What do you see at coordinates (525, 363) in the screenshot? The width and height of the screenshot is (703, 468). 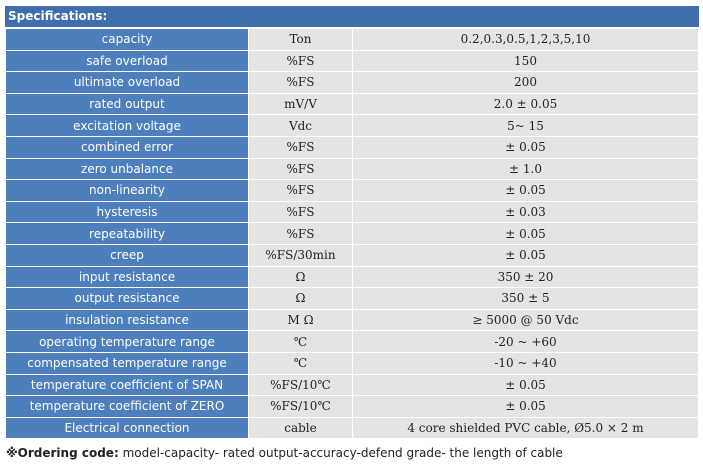 I see `value-cell: -10 ~ +40` at bounding box center [525, 363].